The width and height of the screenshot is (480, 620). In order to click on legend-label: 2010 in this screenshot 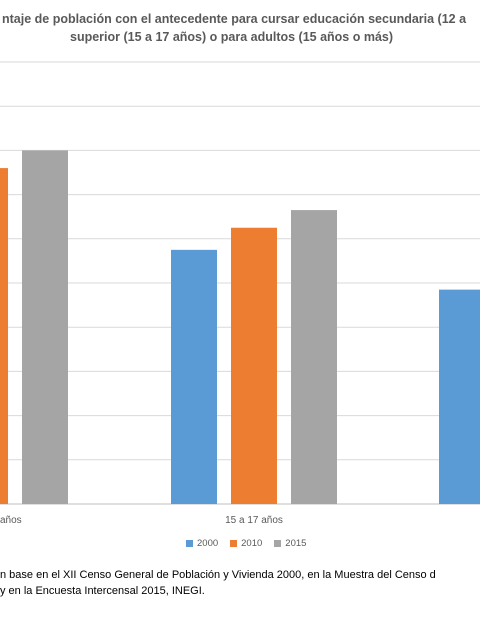, I will do `click(252, 543)`.